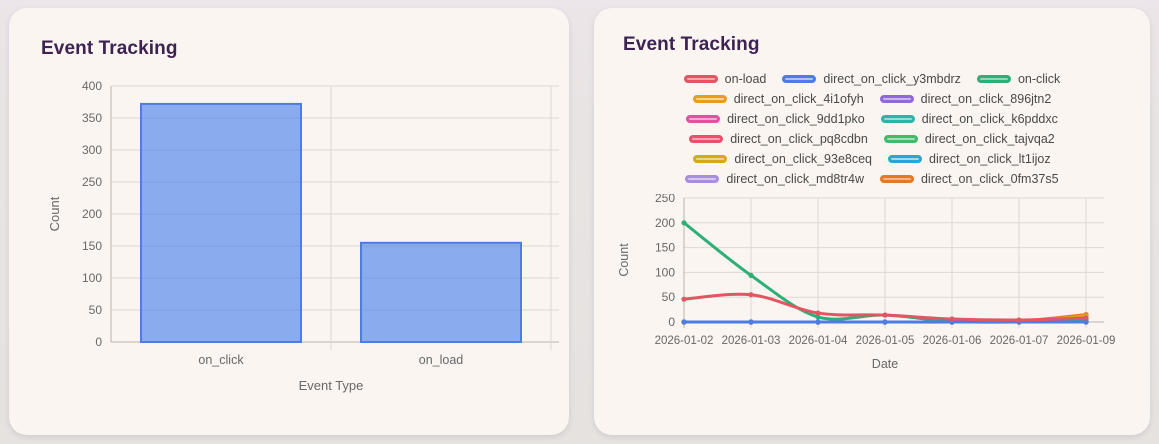 Image resolution: width=1159 pixels, height=444 pixels. Describe the element at coordinates (92, 86) in the screenshot. I see `y-tick-label: 400` at that location.